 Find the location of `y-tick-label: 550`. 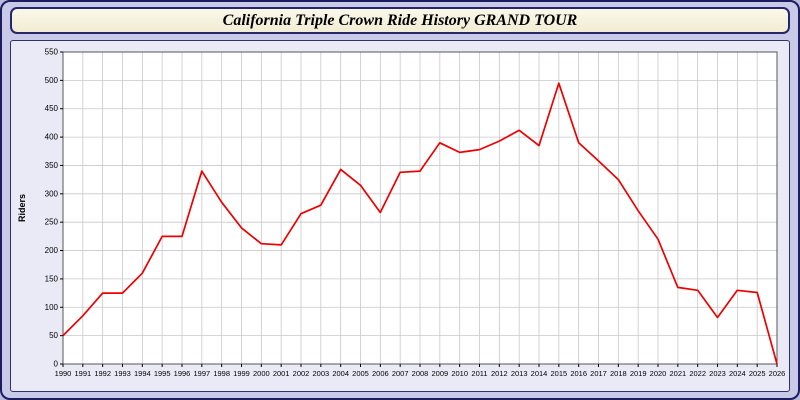

y-tick-label: 550 is located at coordinates (52, 52).